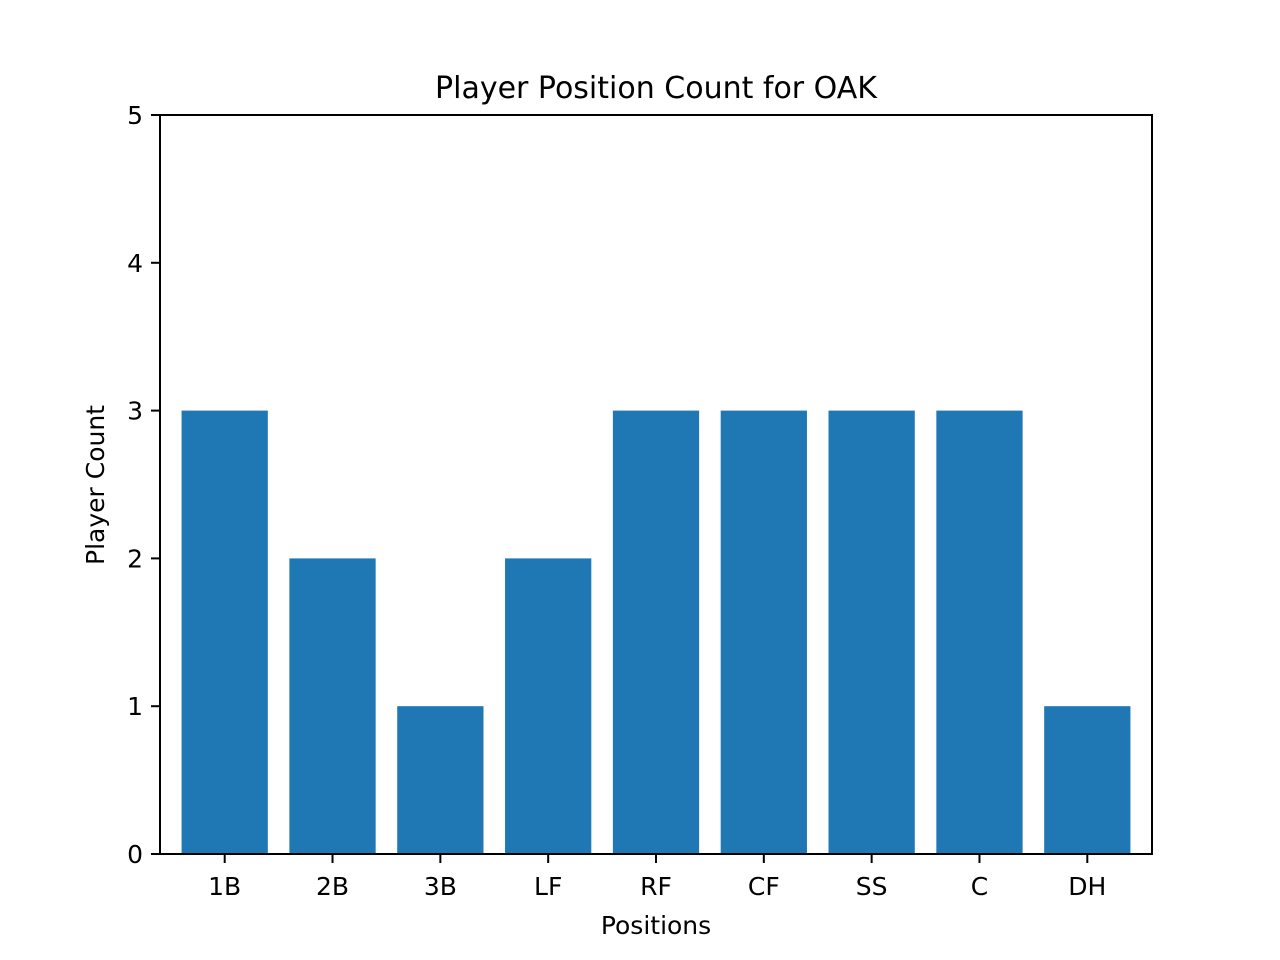 The height and width of the screenshot is (960, 1280). Describe the element at coordinates (656, 88) in the screenshot. I see `chart-title: Player Position Count for OAK` at that location.